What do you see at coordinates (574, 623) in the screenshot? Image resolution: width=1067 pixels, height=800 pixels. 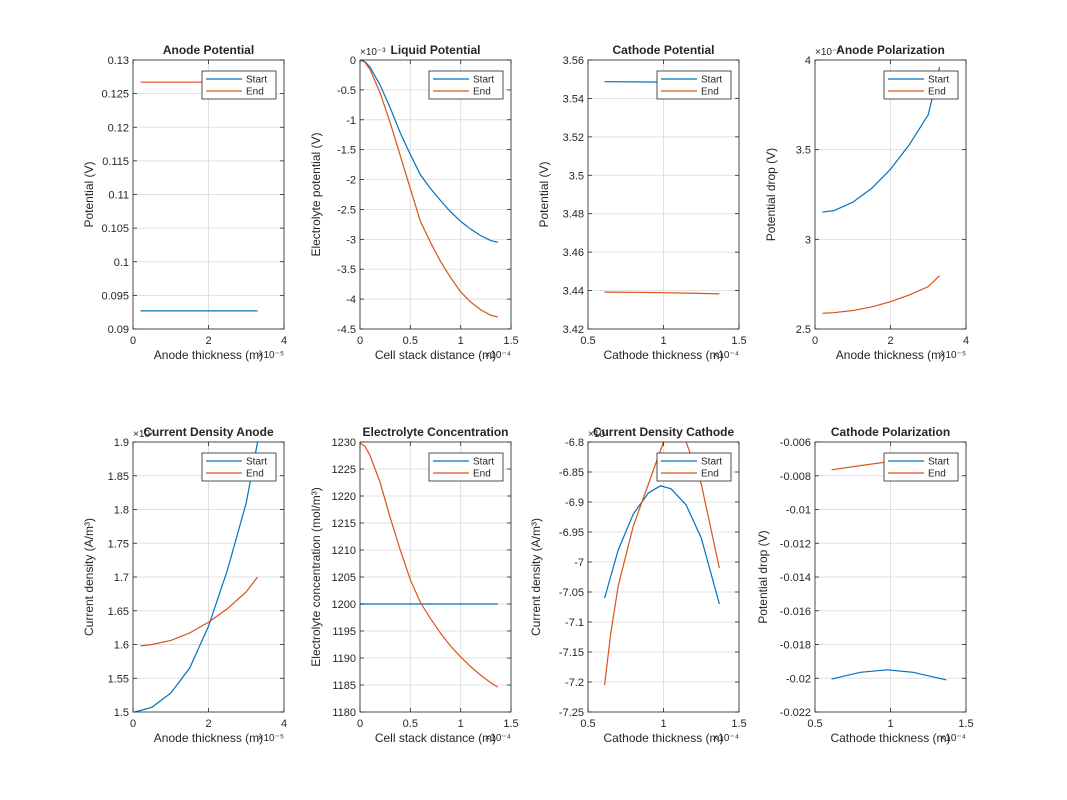 I see `y-tick-label: -7.1` at bounding box center [574, 623].